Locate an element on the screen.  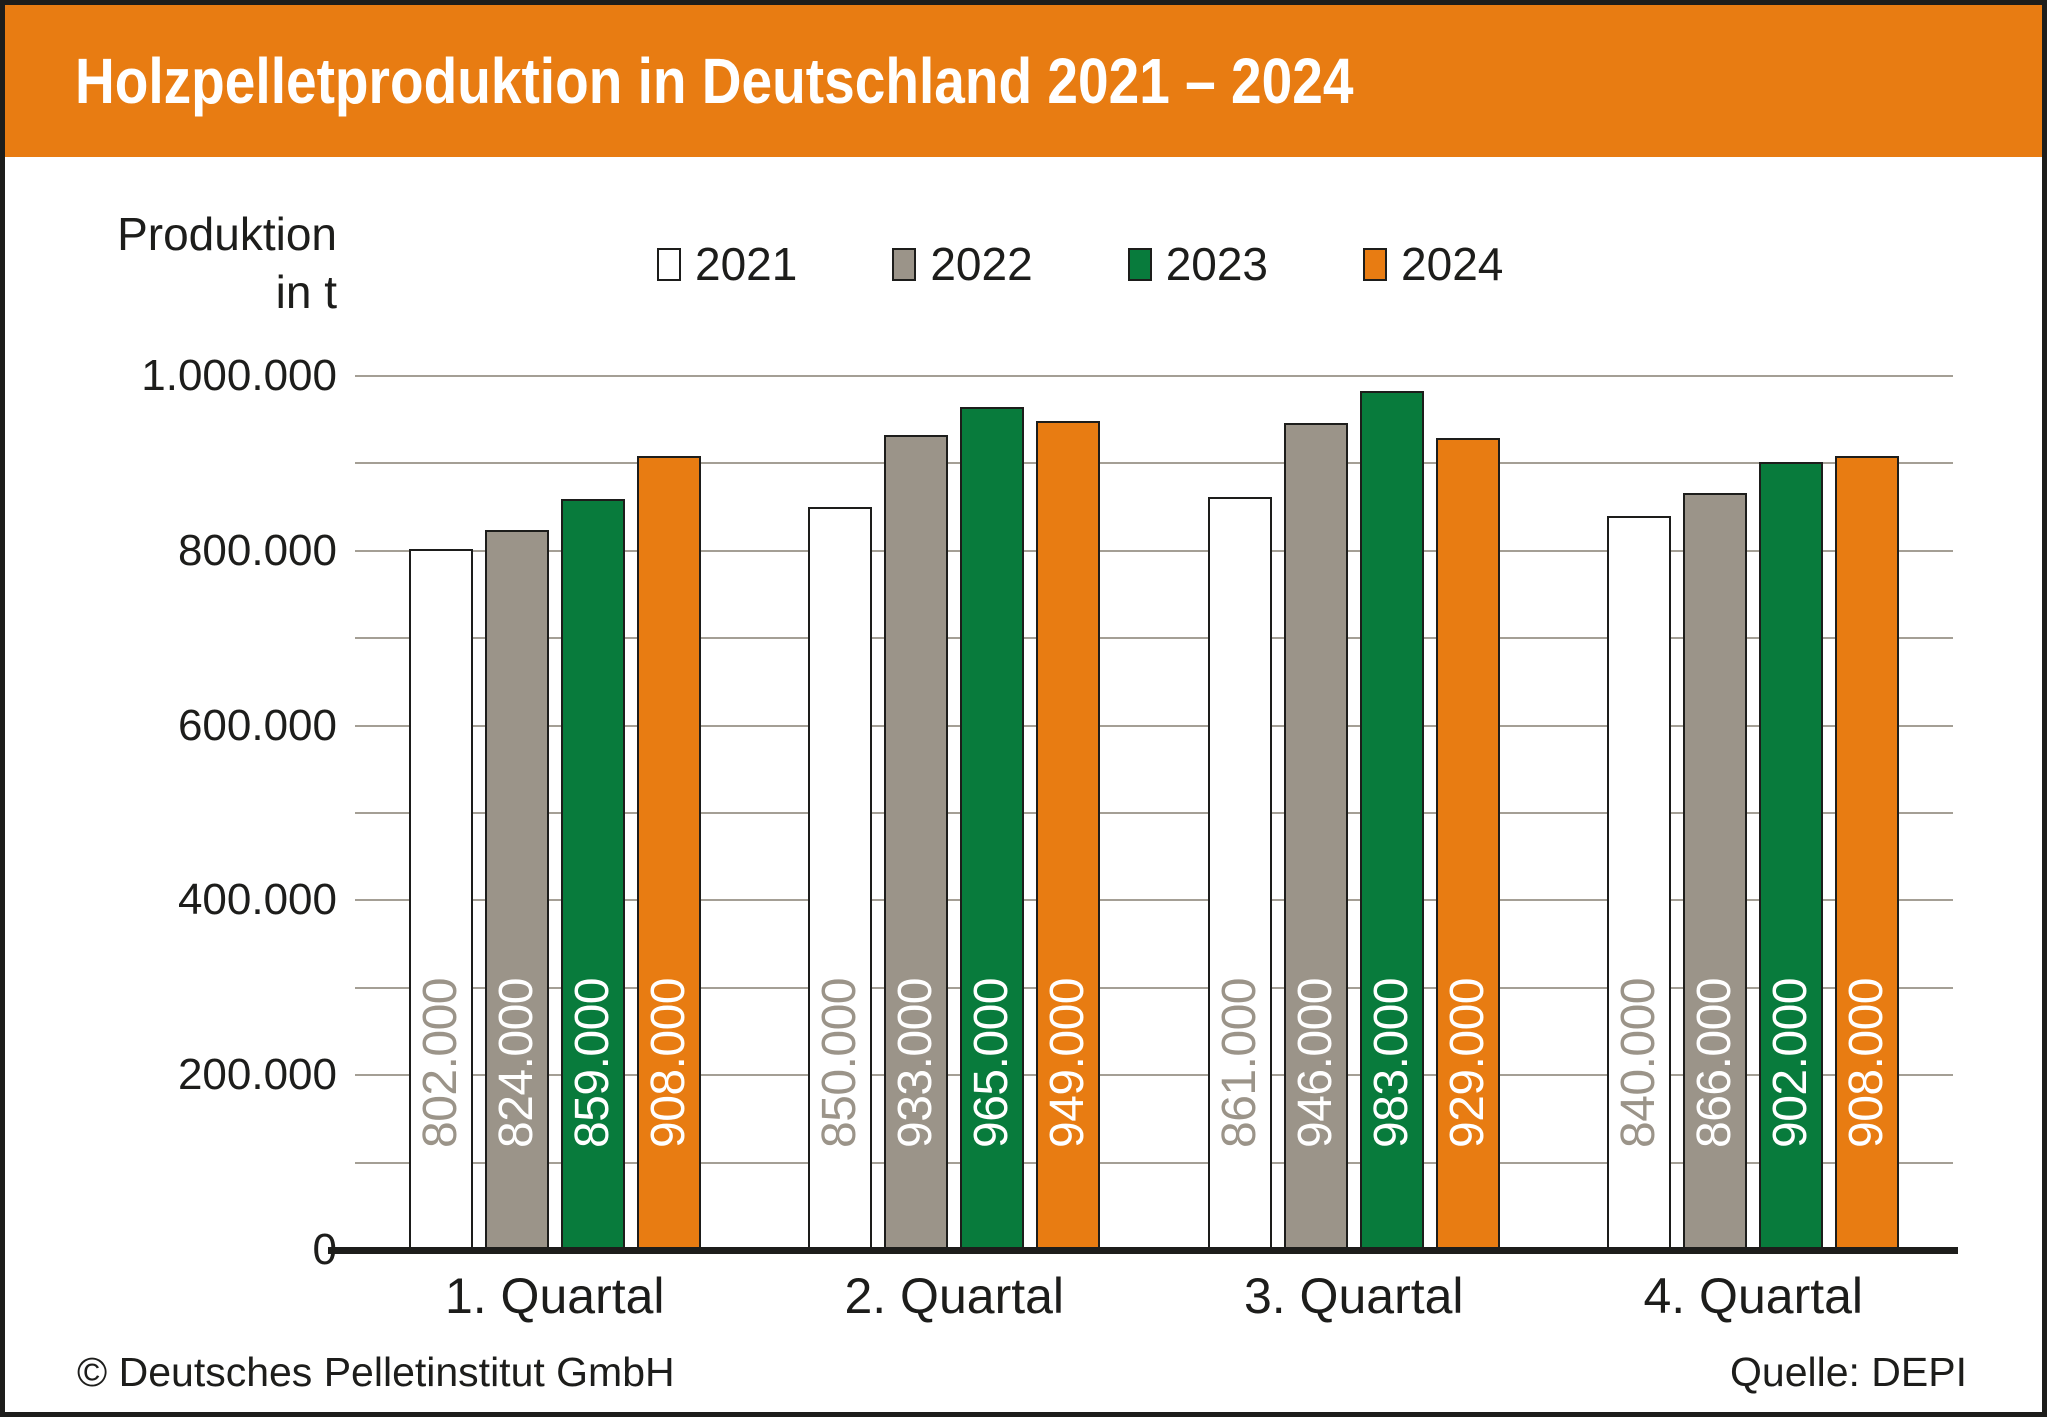
bar-value-label-2024-q3: 929.000 is located at coordinates (1467, 1062).